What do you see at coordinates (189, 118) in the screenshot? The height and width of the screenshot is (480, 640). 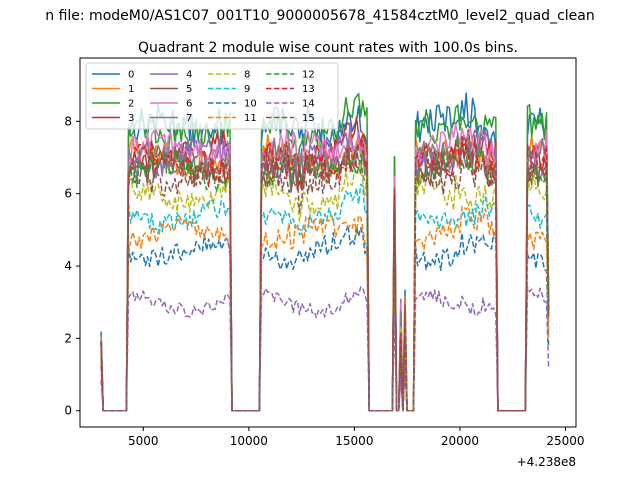 I see `legend-label-7: 7` at bounding box center [189, 118].